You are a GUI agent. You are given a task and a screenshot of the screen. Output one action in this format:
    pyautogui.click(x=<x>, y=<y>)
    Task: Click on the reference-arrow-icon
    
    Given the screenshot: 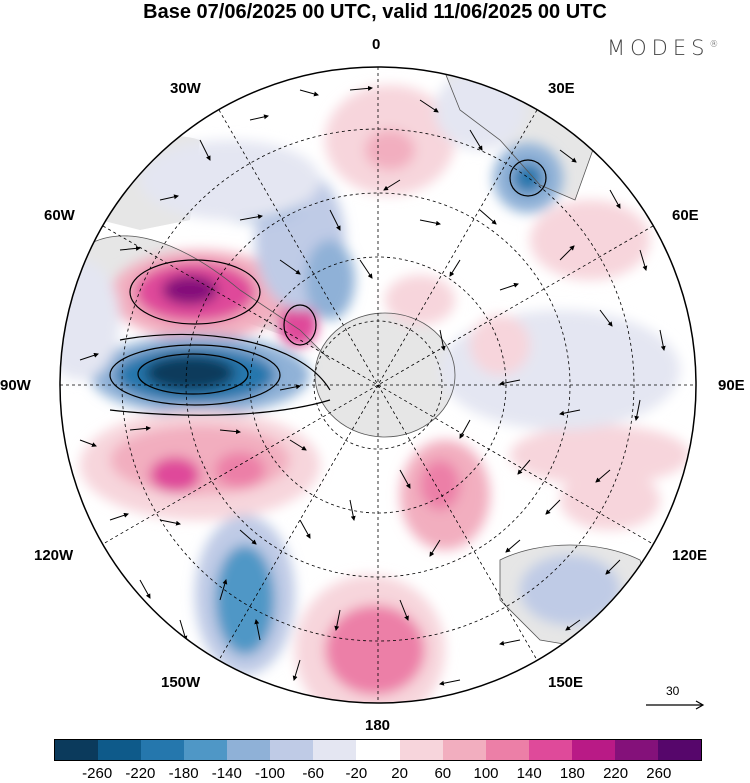 What is the action you would take?
    pyautogui.click(x=675, y=705)
    